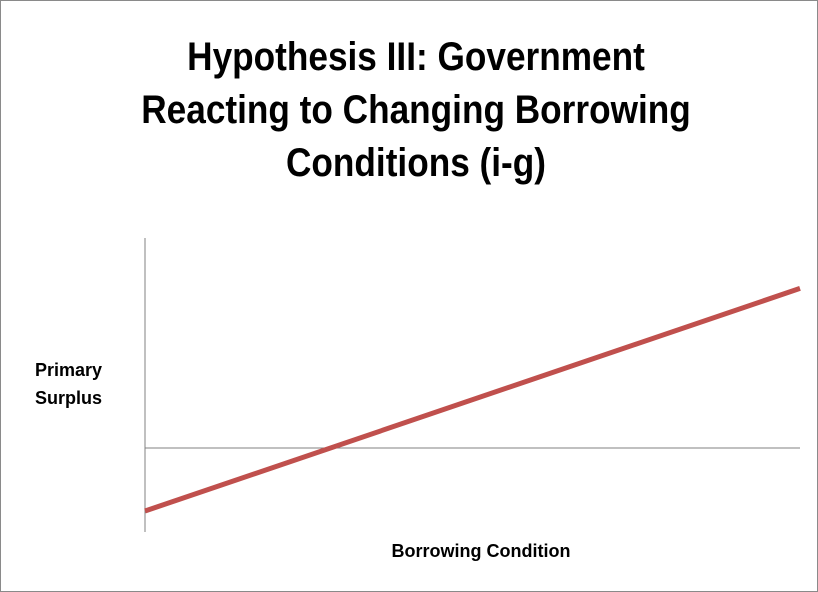  What do you see at coordinates (481, 551) in the screenshot?
I see `x-axis-label: Borrowing Condition` at bounding box center [481, 551].